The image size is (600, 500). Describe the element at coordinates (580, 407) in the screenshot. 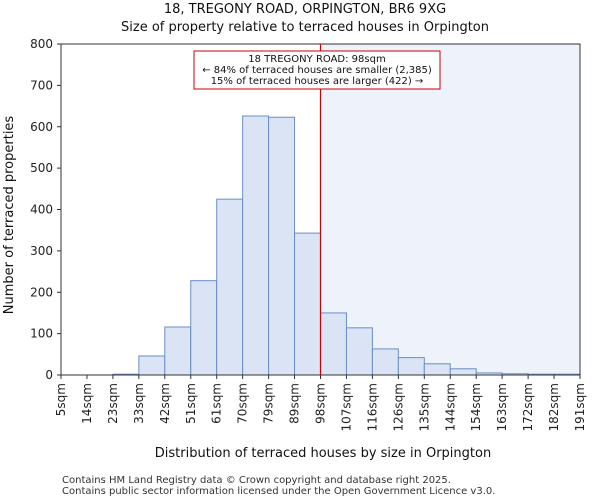

I see `x-tick-label: 191sqm` at that location.